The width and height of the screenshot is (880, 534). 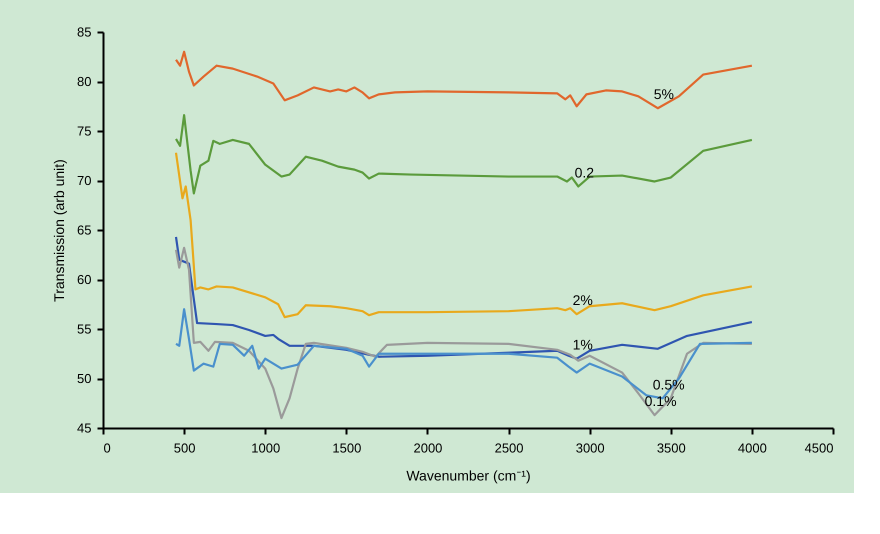 I want to click on x-tick-label: 2500, so click(x=509, y=448).